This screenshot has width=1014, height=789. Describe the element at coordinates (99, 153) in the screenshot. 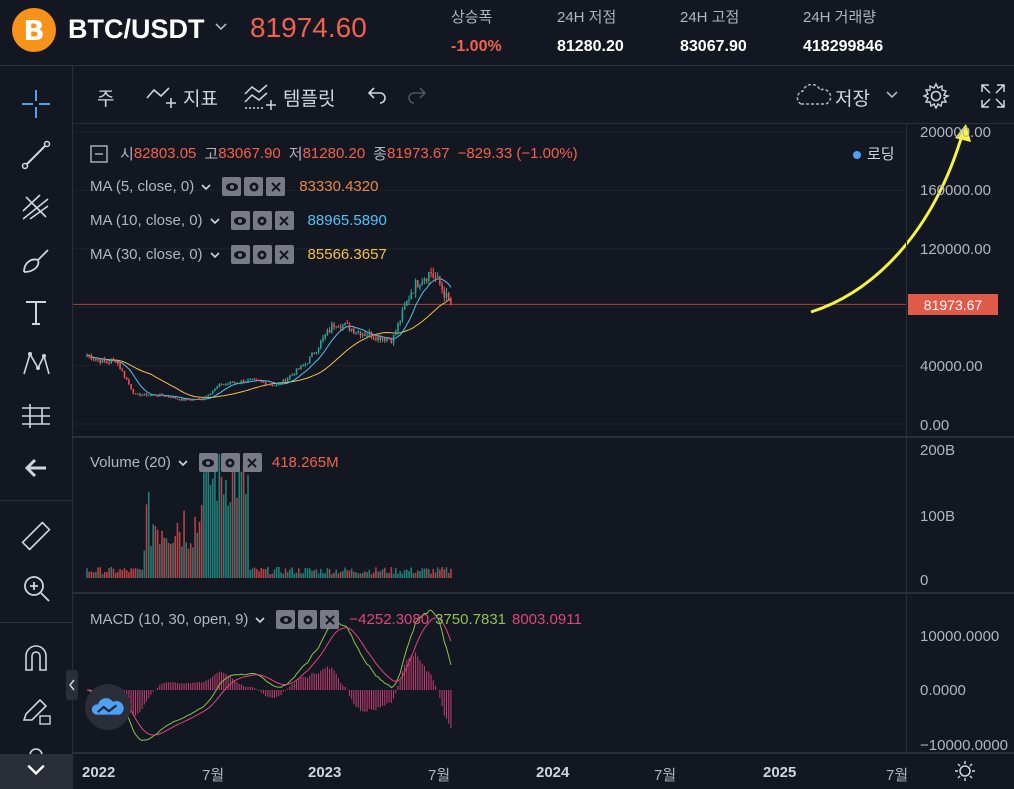

I see `collapse-legend-icon` at that location.